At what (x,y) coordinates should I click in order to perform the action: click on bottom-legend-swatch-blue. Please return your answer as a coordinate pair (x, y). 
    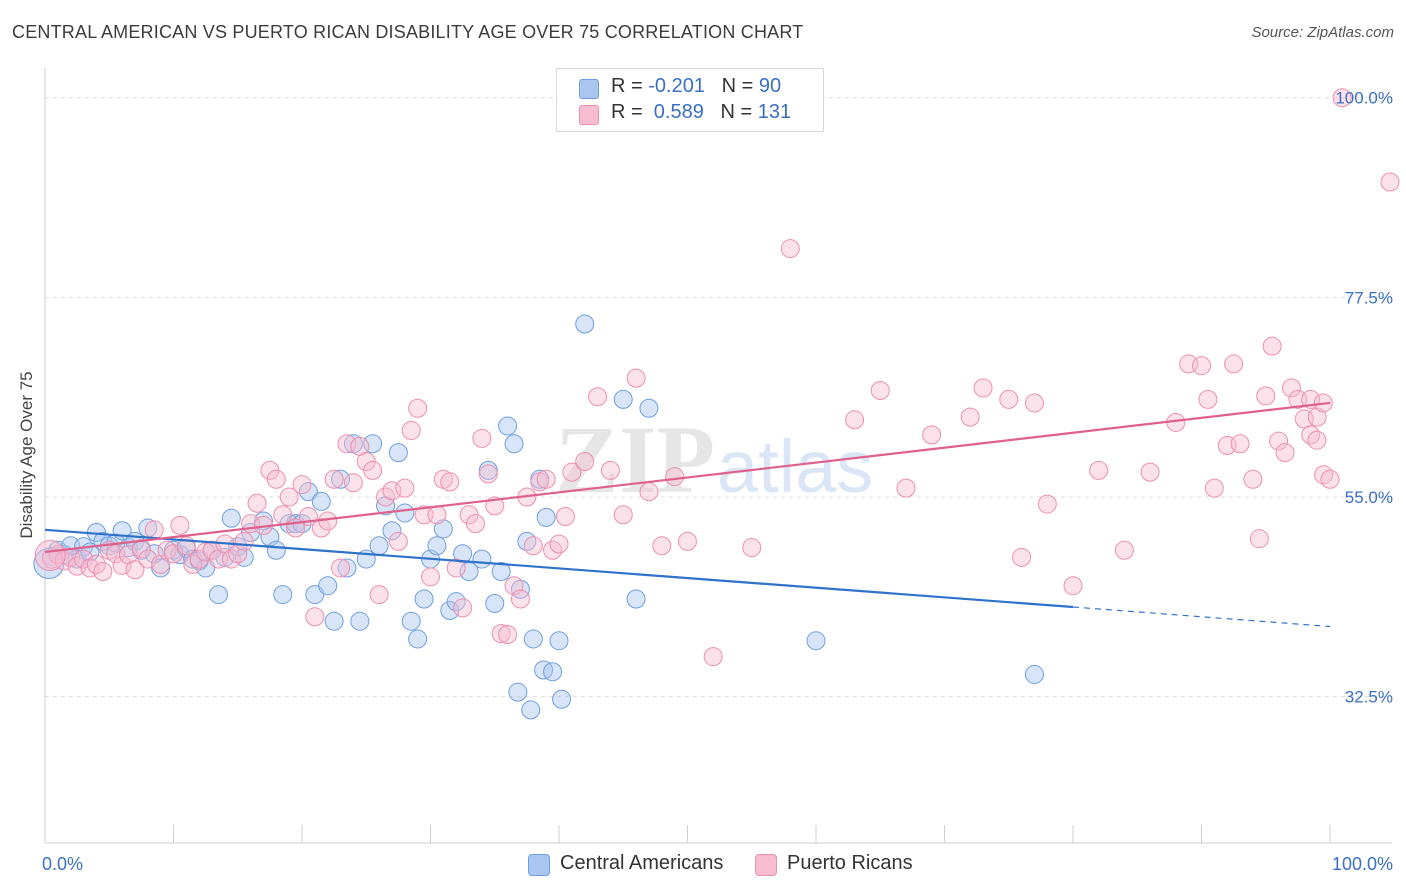
    Looking at the image, I should click on (539, 865).